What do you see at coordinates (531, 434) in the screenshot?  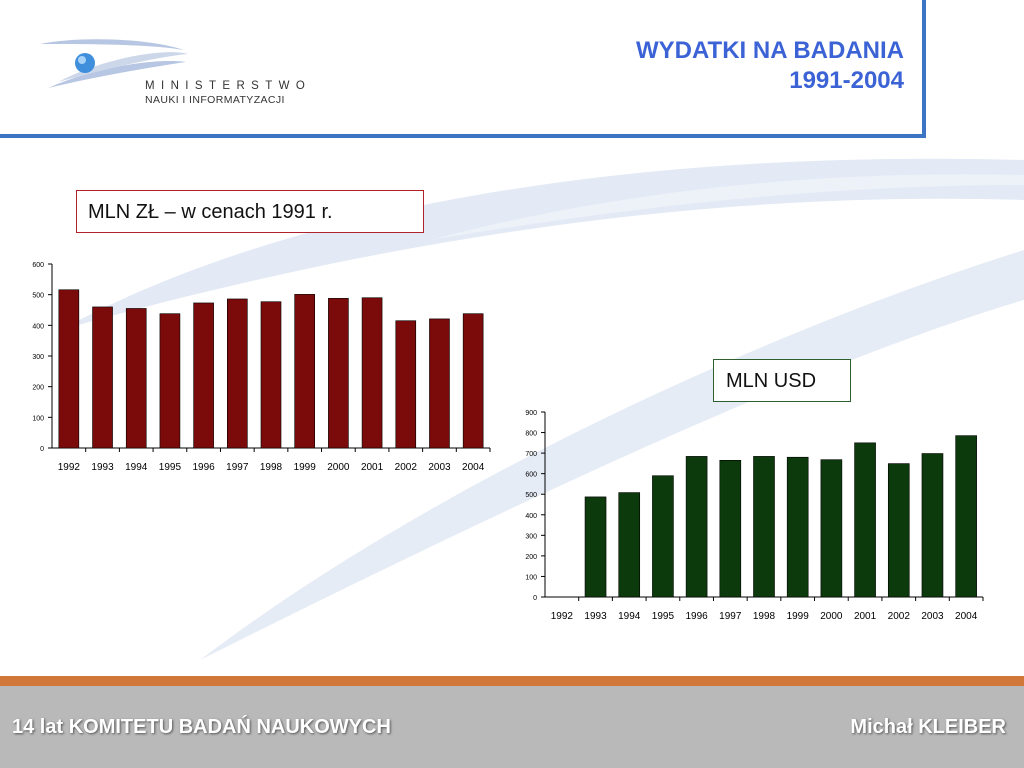 I see `chart-usd-y-tick-label: 800` at bounding box center [531, 434].